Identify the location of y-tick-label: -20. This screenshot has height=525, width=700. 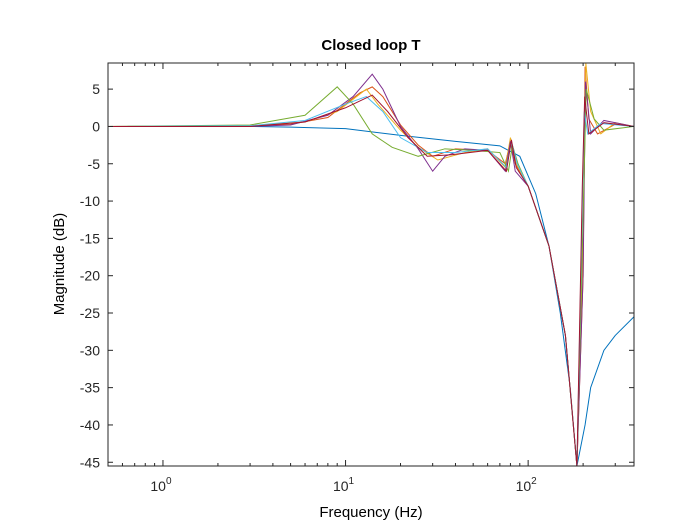
(90, 276).